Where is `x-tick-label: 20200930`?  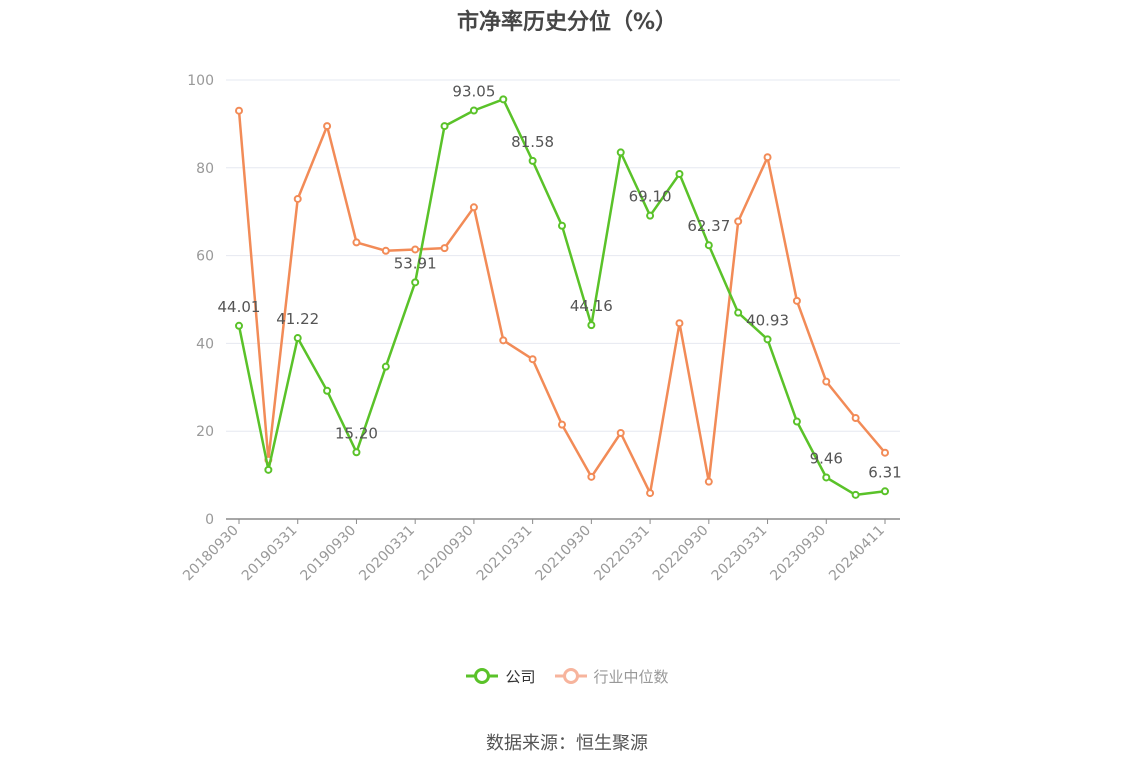
x-tick-label: 20200930 is located at coordinates (446, 554).